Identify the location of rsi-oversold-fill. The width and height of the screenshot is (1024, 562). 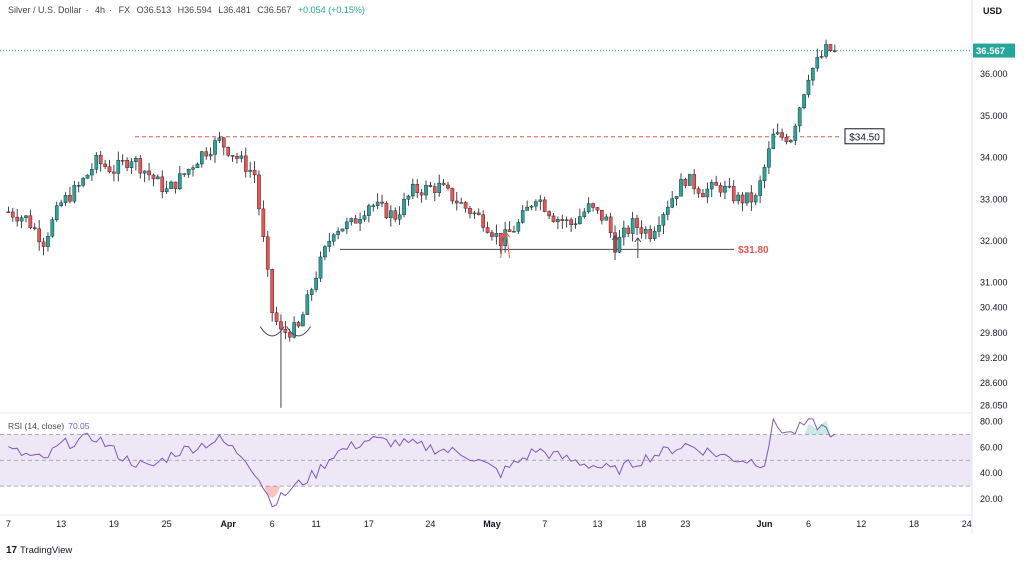
(272, 492).